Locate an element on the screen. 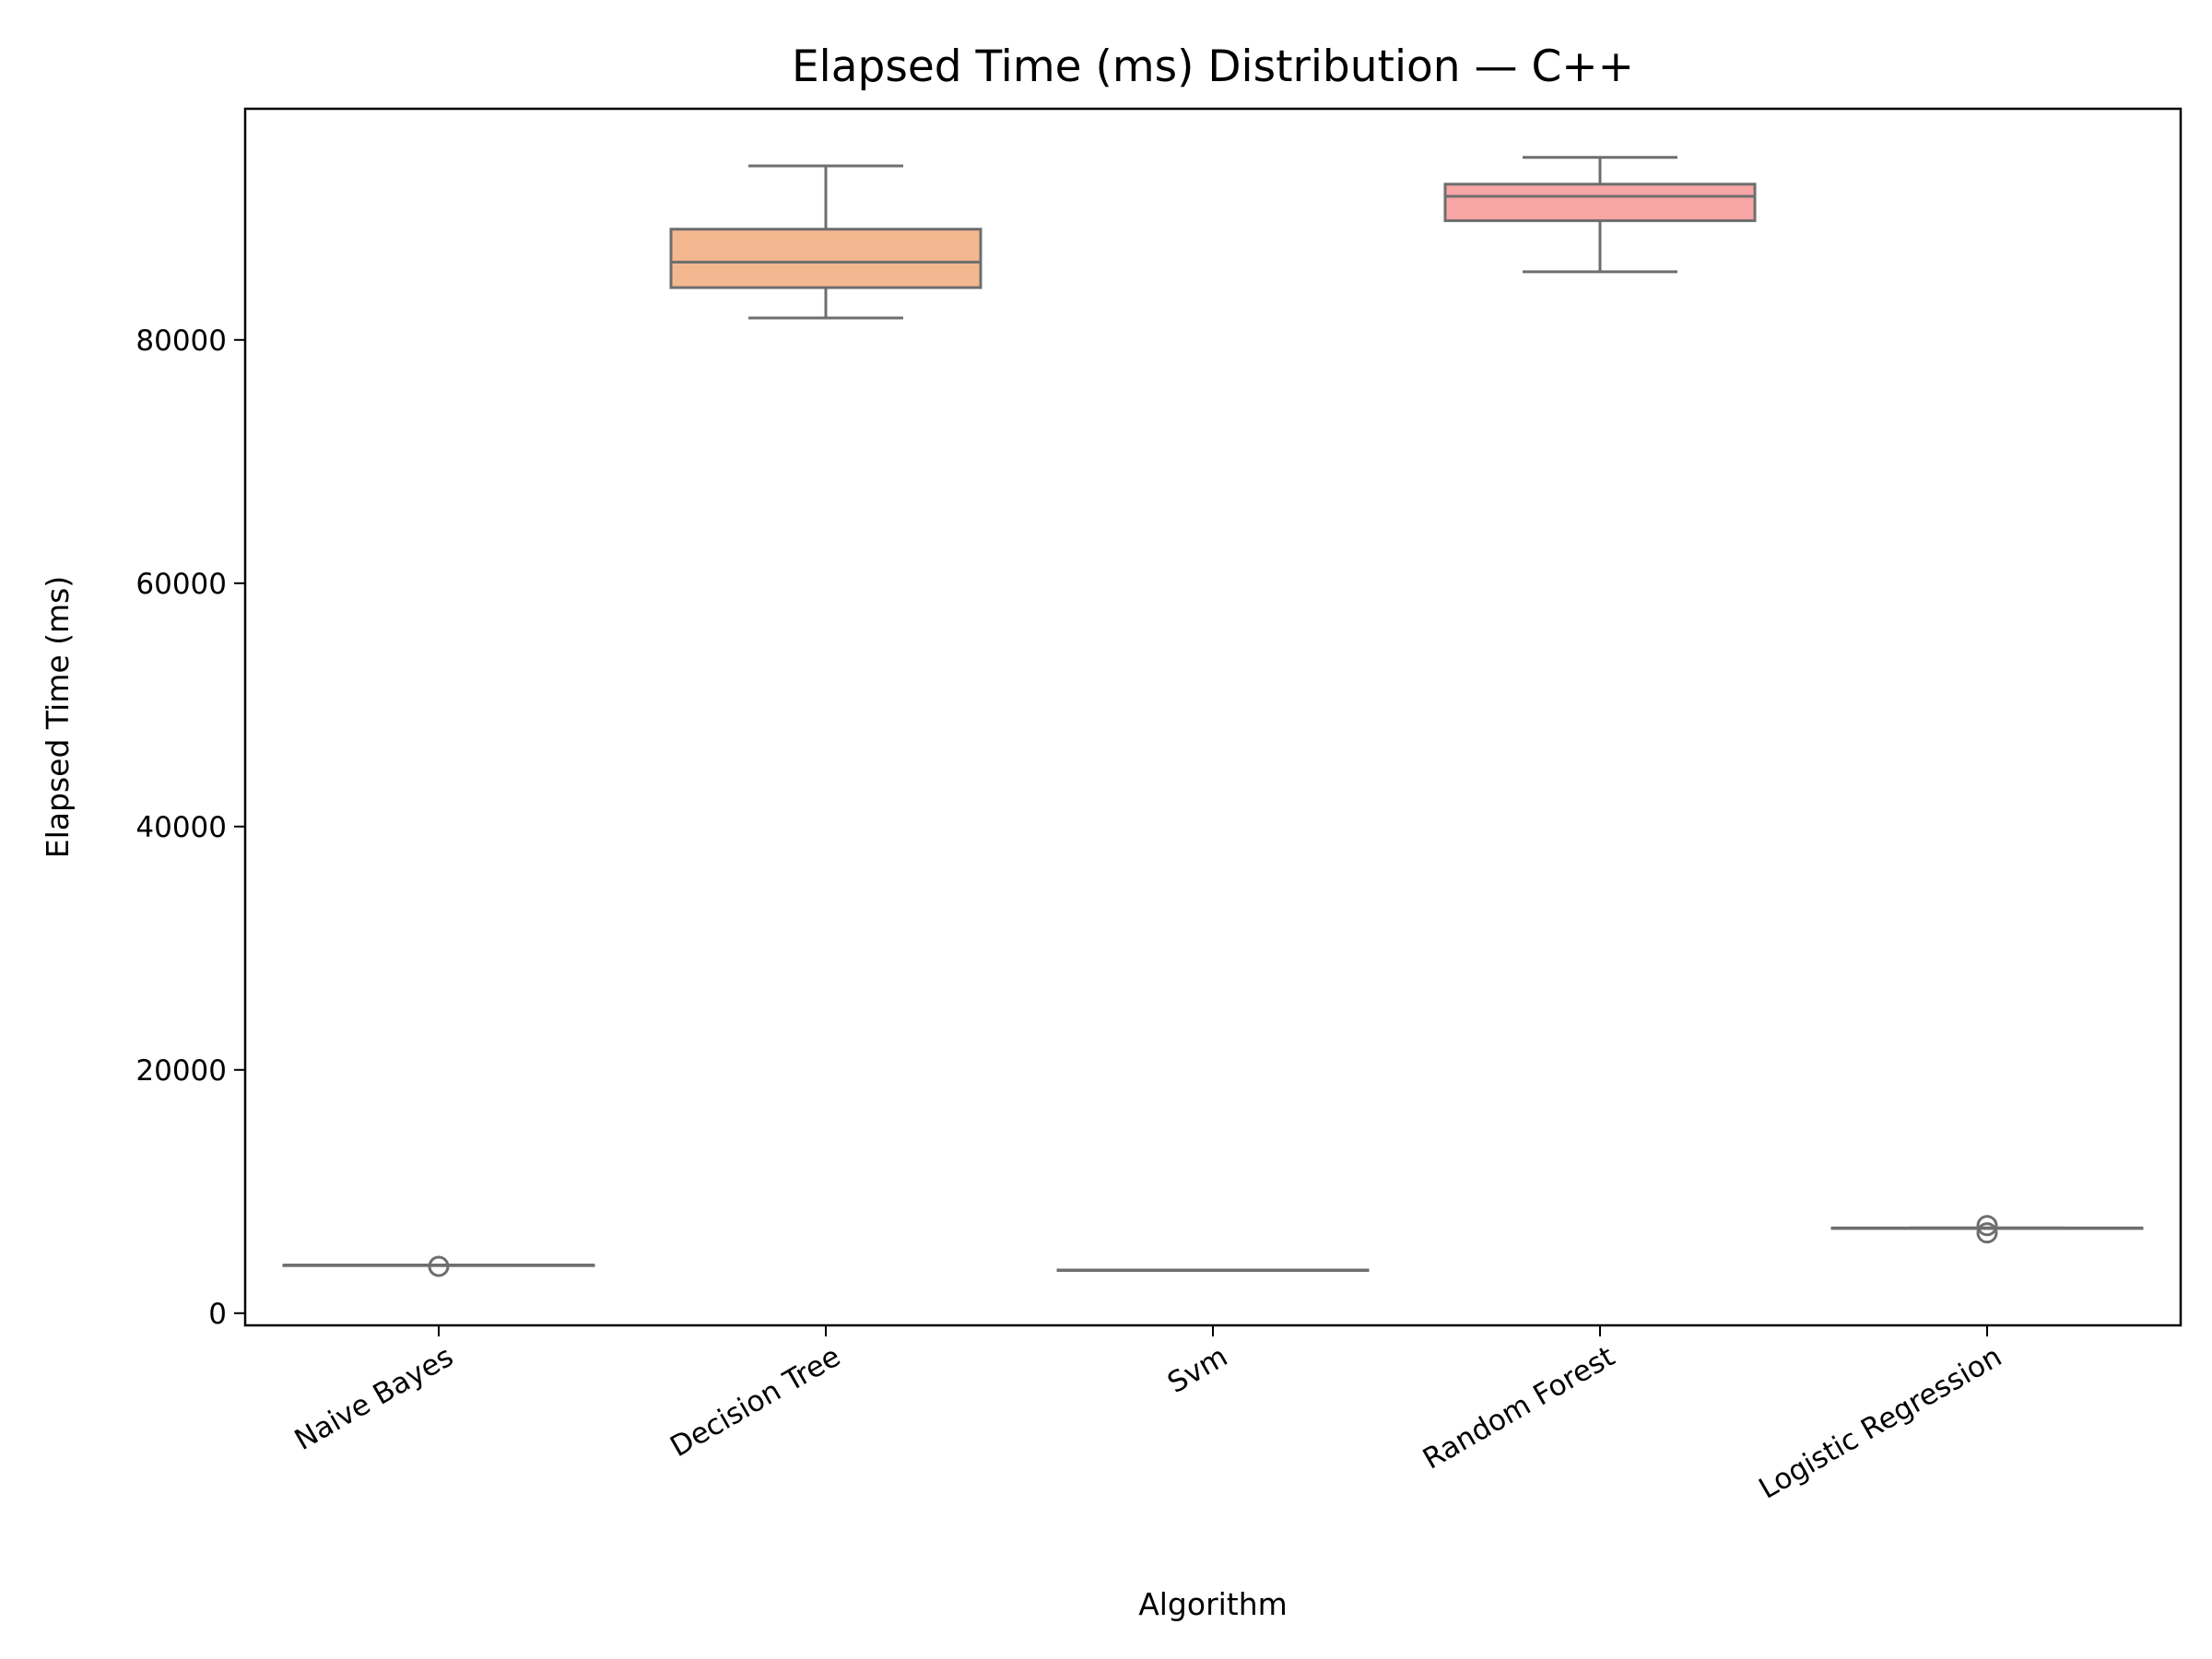 Image resolution: width=2212 pixels, height=1659 pixels. x-axis-label: Algorithm is located at coordinates (1213, 1604).